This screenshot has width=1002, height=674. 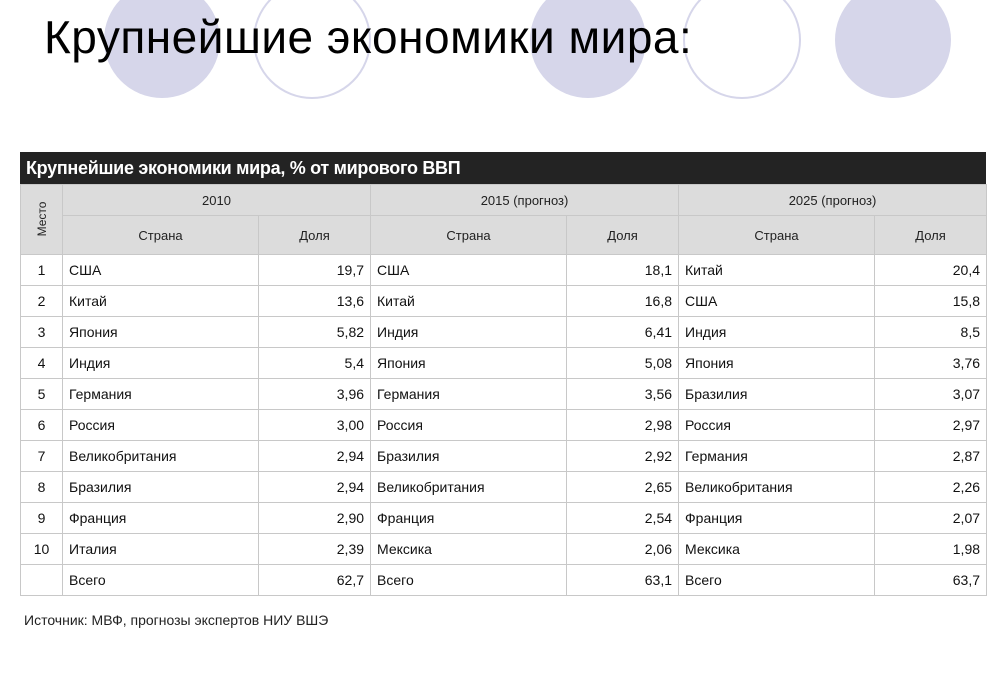 What do you see at coordinates (314, 394) in the screenshot?
I see `share-cell: 3,96` at bounding box center [314, 394].